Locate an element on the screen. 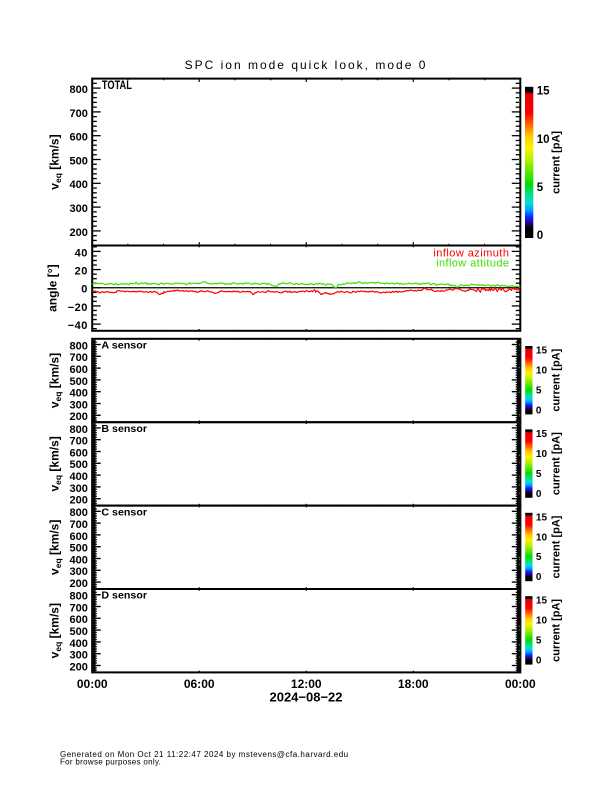 Image resolution: width=612 pixels, height=792 pixels. svg-text: 20 is located at coordinates (81, 271).